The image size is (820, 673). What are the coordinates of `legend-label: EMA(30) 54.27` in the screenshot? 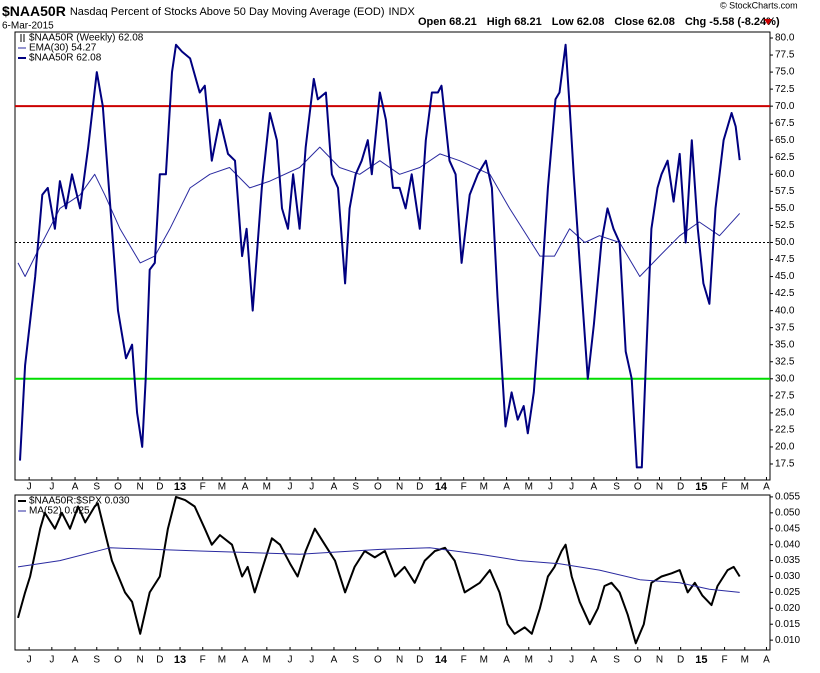 It's located at (63, 48).